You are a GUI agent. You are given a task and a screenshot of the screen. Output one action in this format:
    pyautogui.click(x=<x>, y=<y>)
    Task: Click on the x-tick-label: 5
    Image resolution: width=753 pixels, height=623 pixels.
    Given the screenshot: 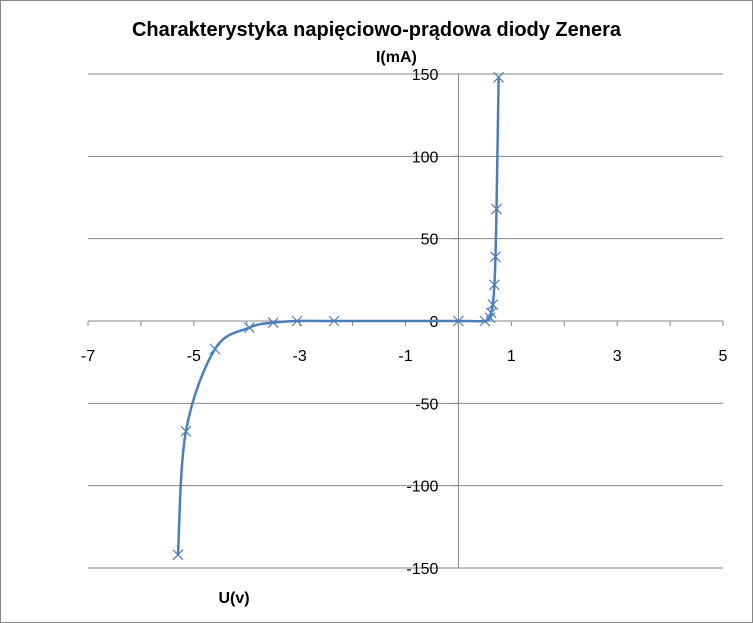 What is the action you would take?
    pyautogui.click(x=723, y=356)
    